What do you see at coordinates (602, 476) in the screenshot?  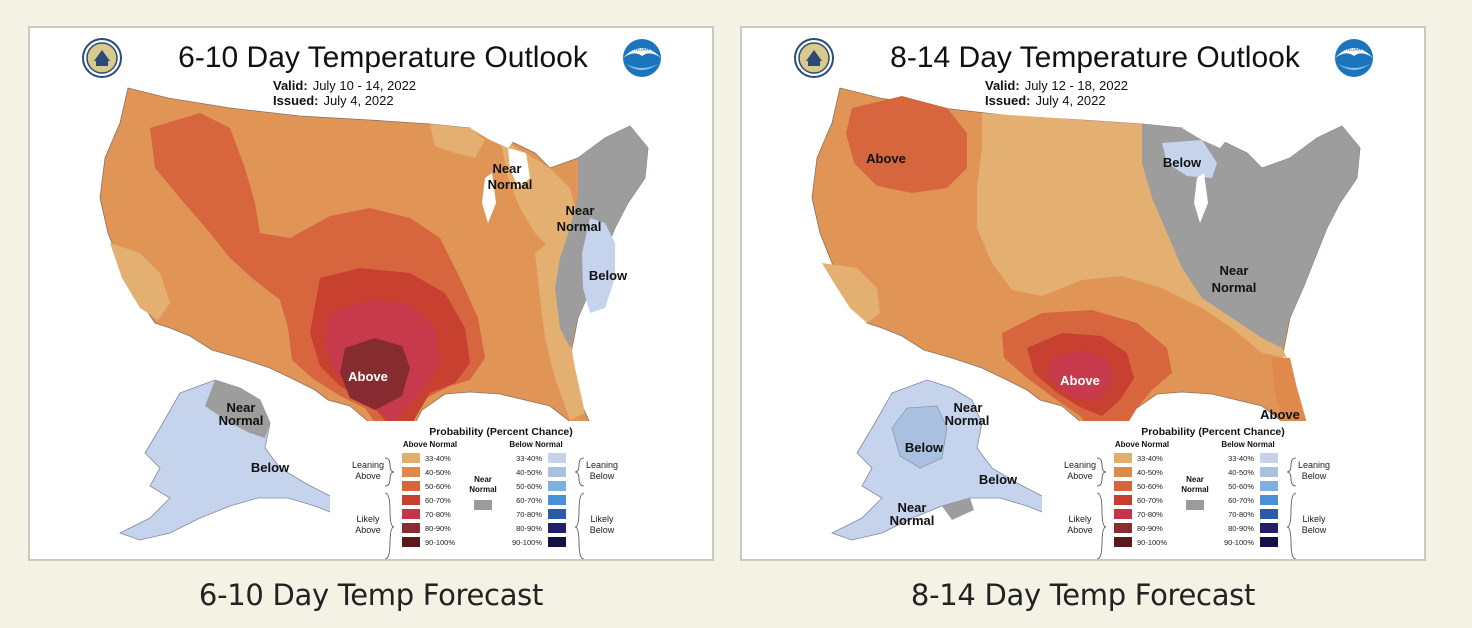 I see `legend-leaning-below: Below` at bounding box center [602, 476].